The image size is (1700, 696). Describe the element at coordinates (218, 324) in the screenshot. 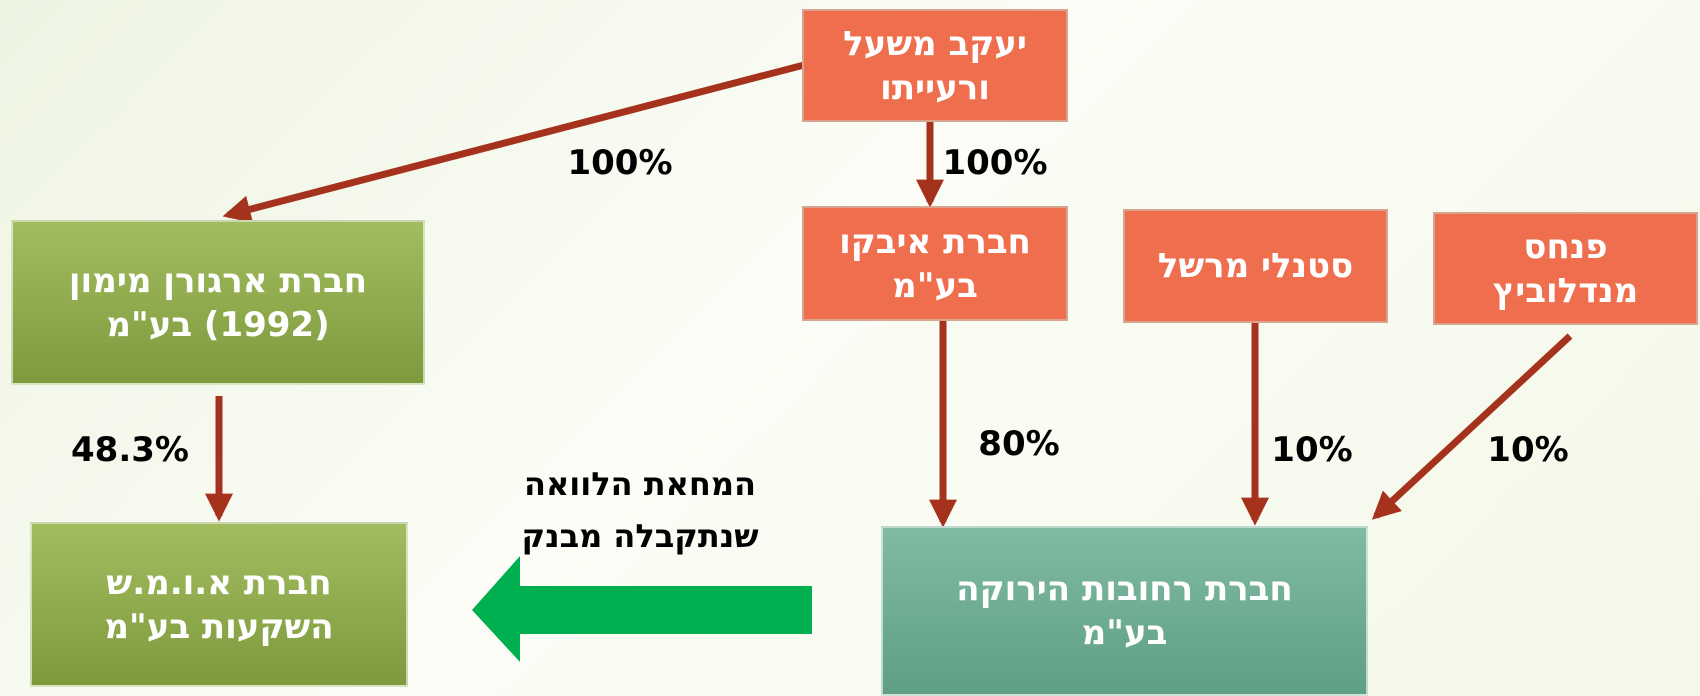

I see `node-text: (1992) בע"מ` at that location.